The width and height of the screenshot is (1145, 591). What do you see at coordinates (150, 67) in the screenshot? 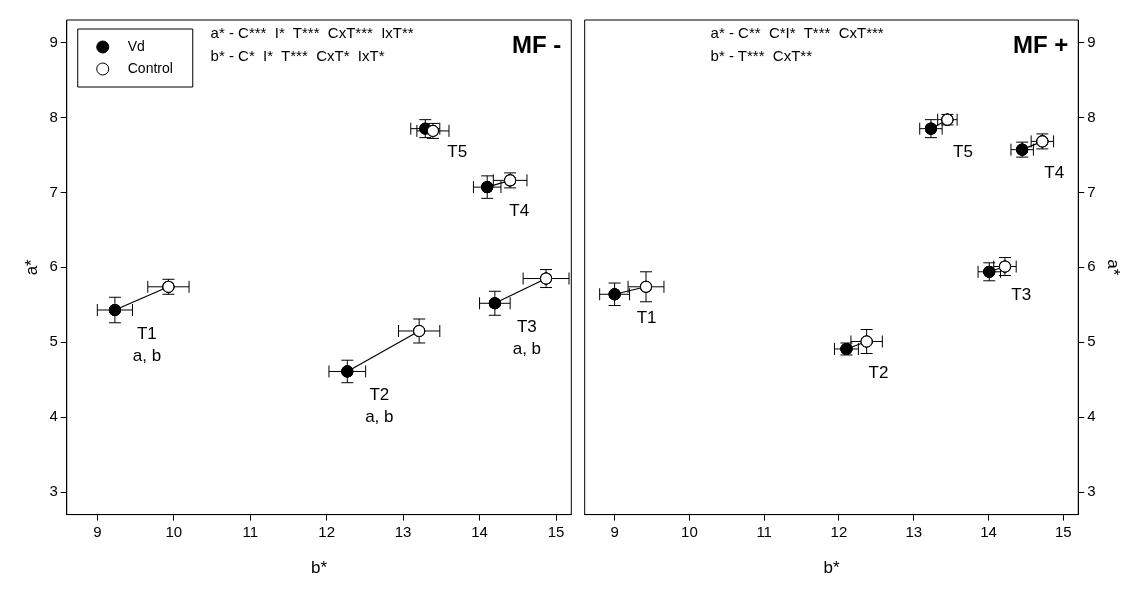
I see `legend-label: Control` at bounding box center [150, 67].